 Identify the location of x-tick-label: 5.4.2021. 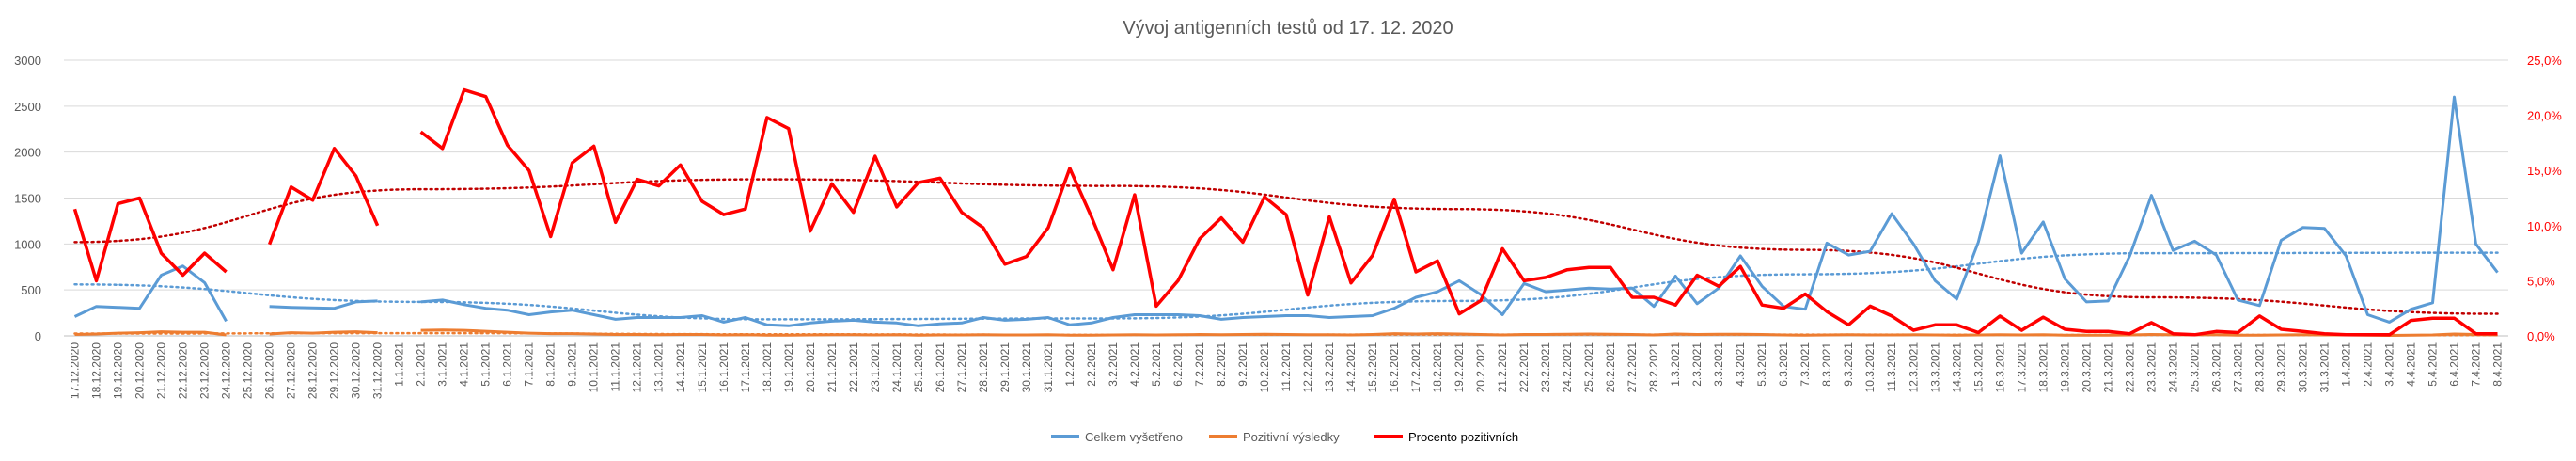
(2433, 364).